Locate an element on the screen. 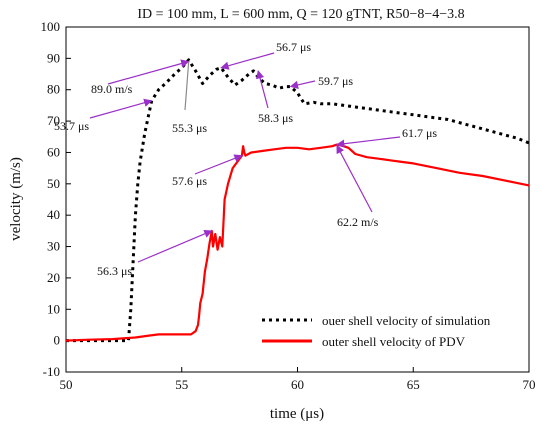 This screenshot has height=431, width=550. x-tick-label: 55 is located at coordinates (181, 384).